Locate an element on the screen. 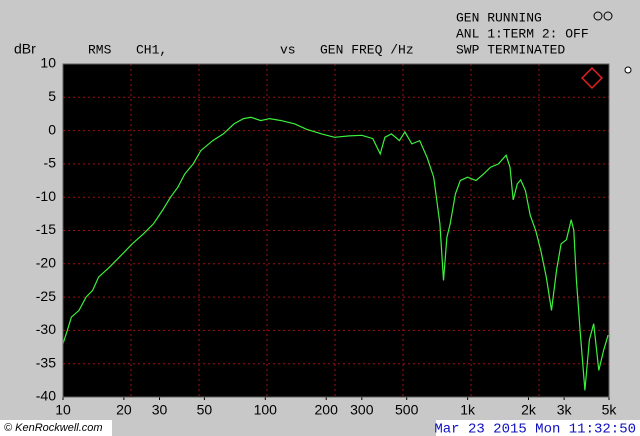 The width and height of the screenshot is (640, 436). x-tick-label: 5k is located at coordinates (610, 410).